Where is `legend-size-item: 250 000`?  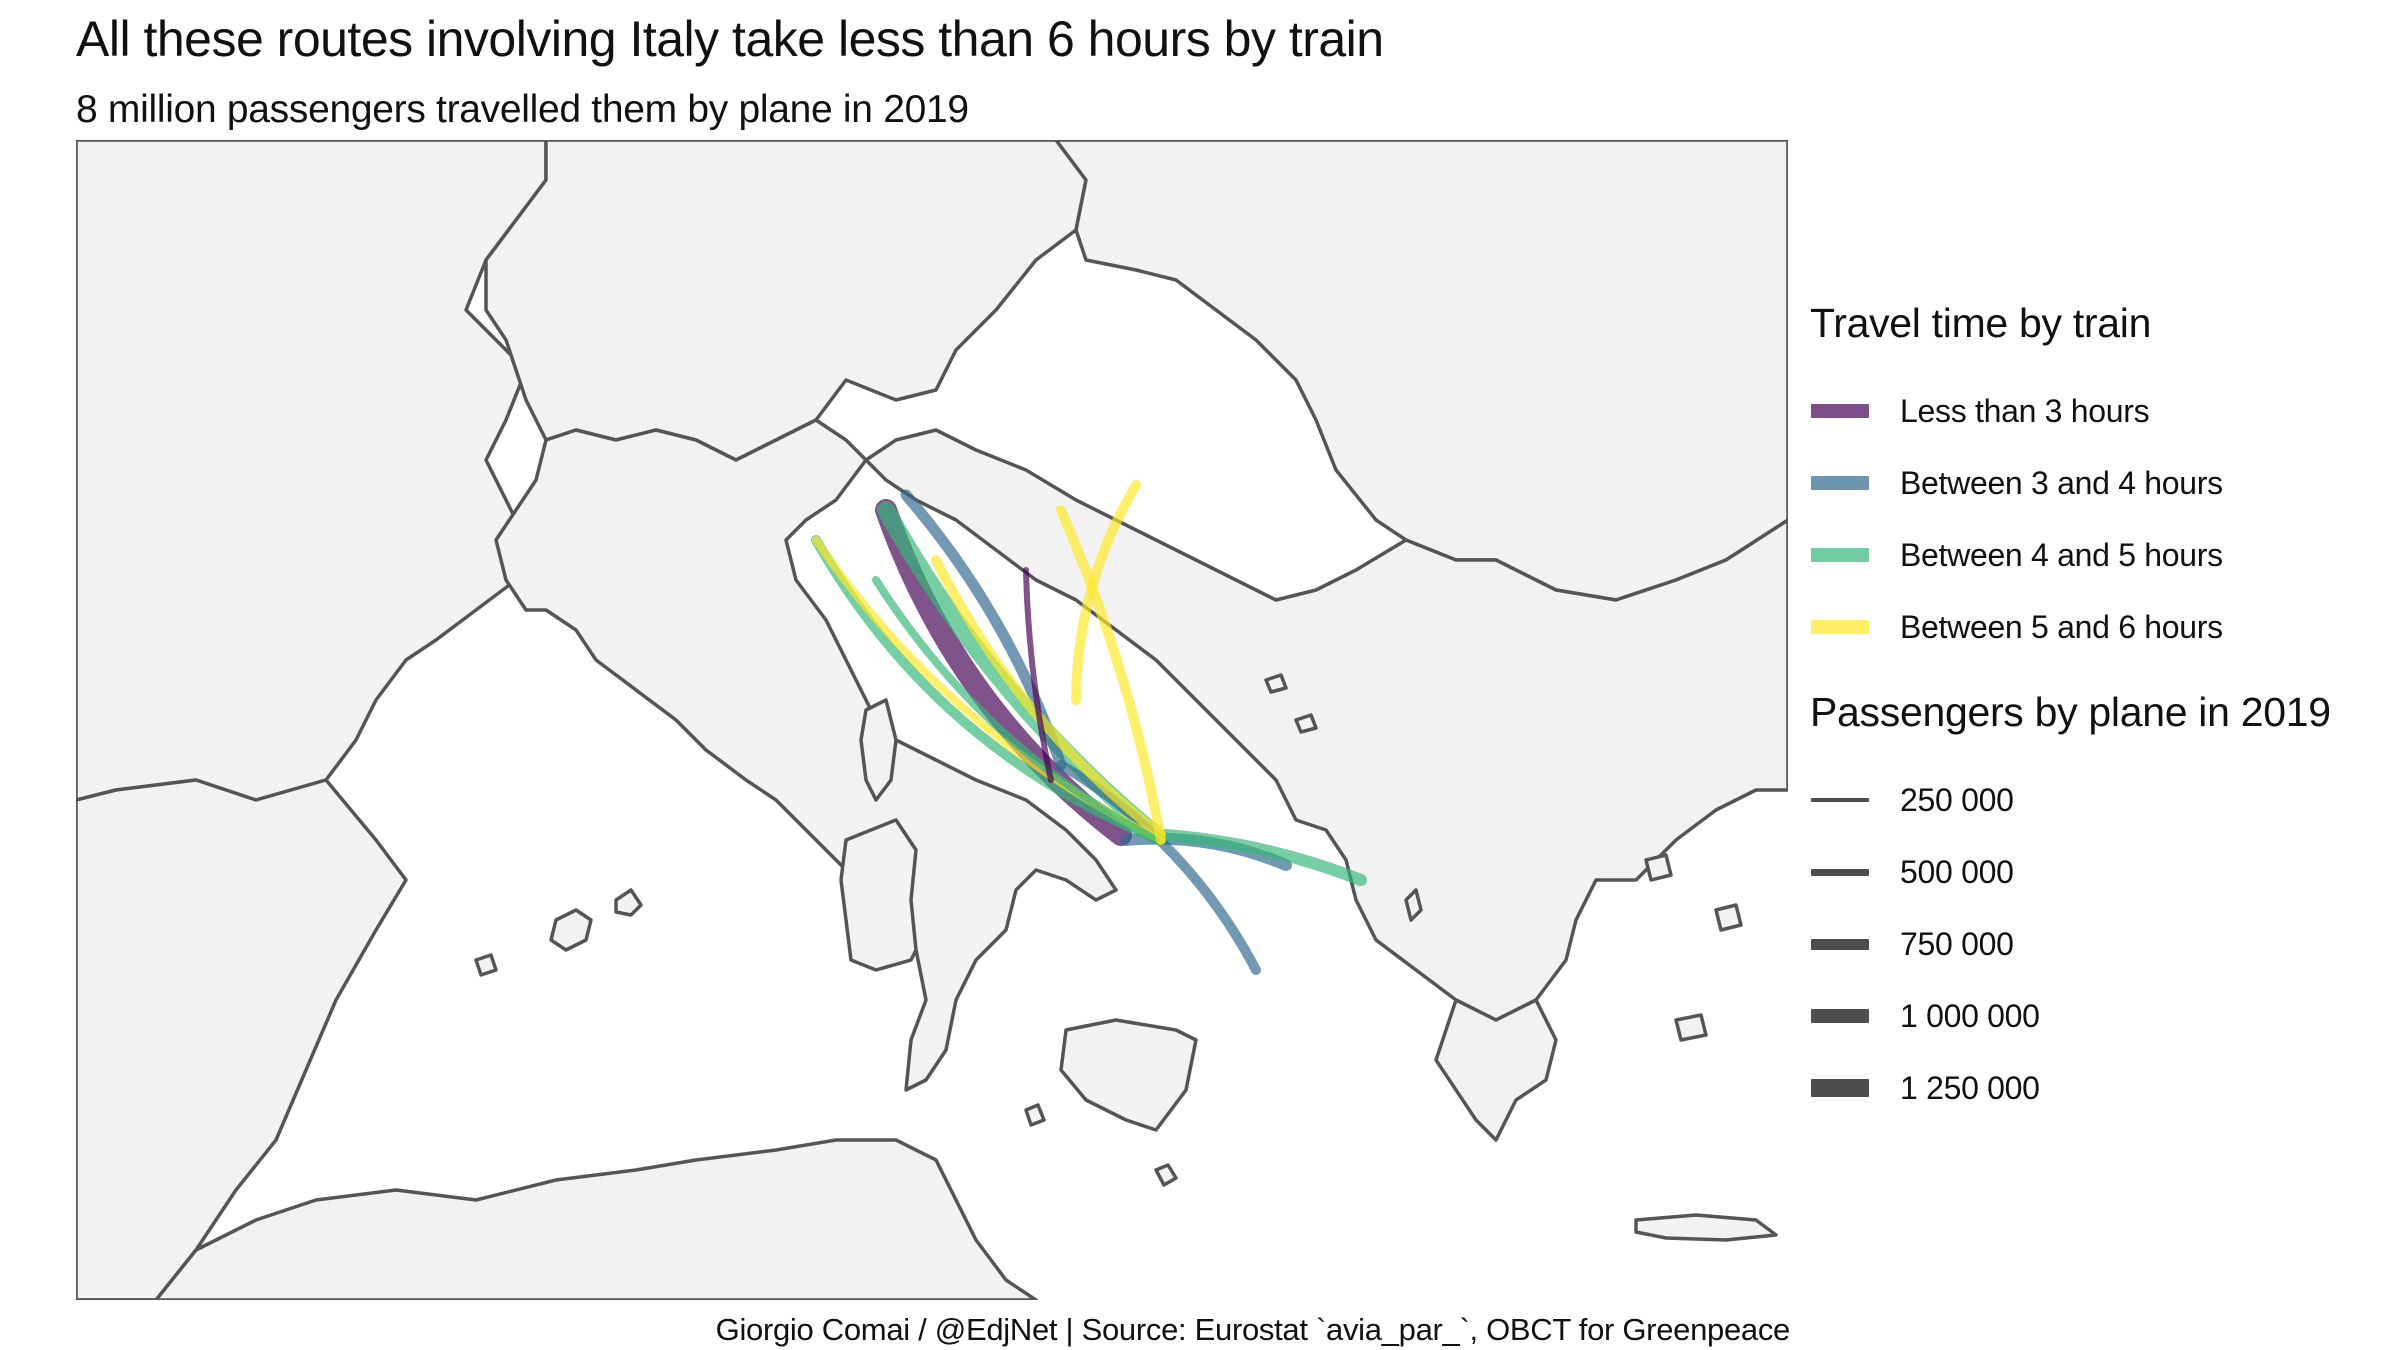 legend-size-item: 250 000 is located at coordinates (2100, 800).